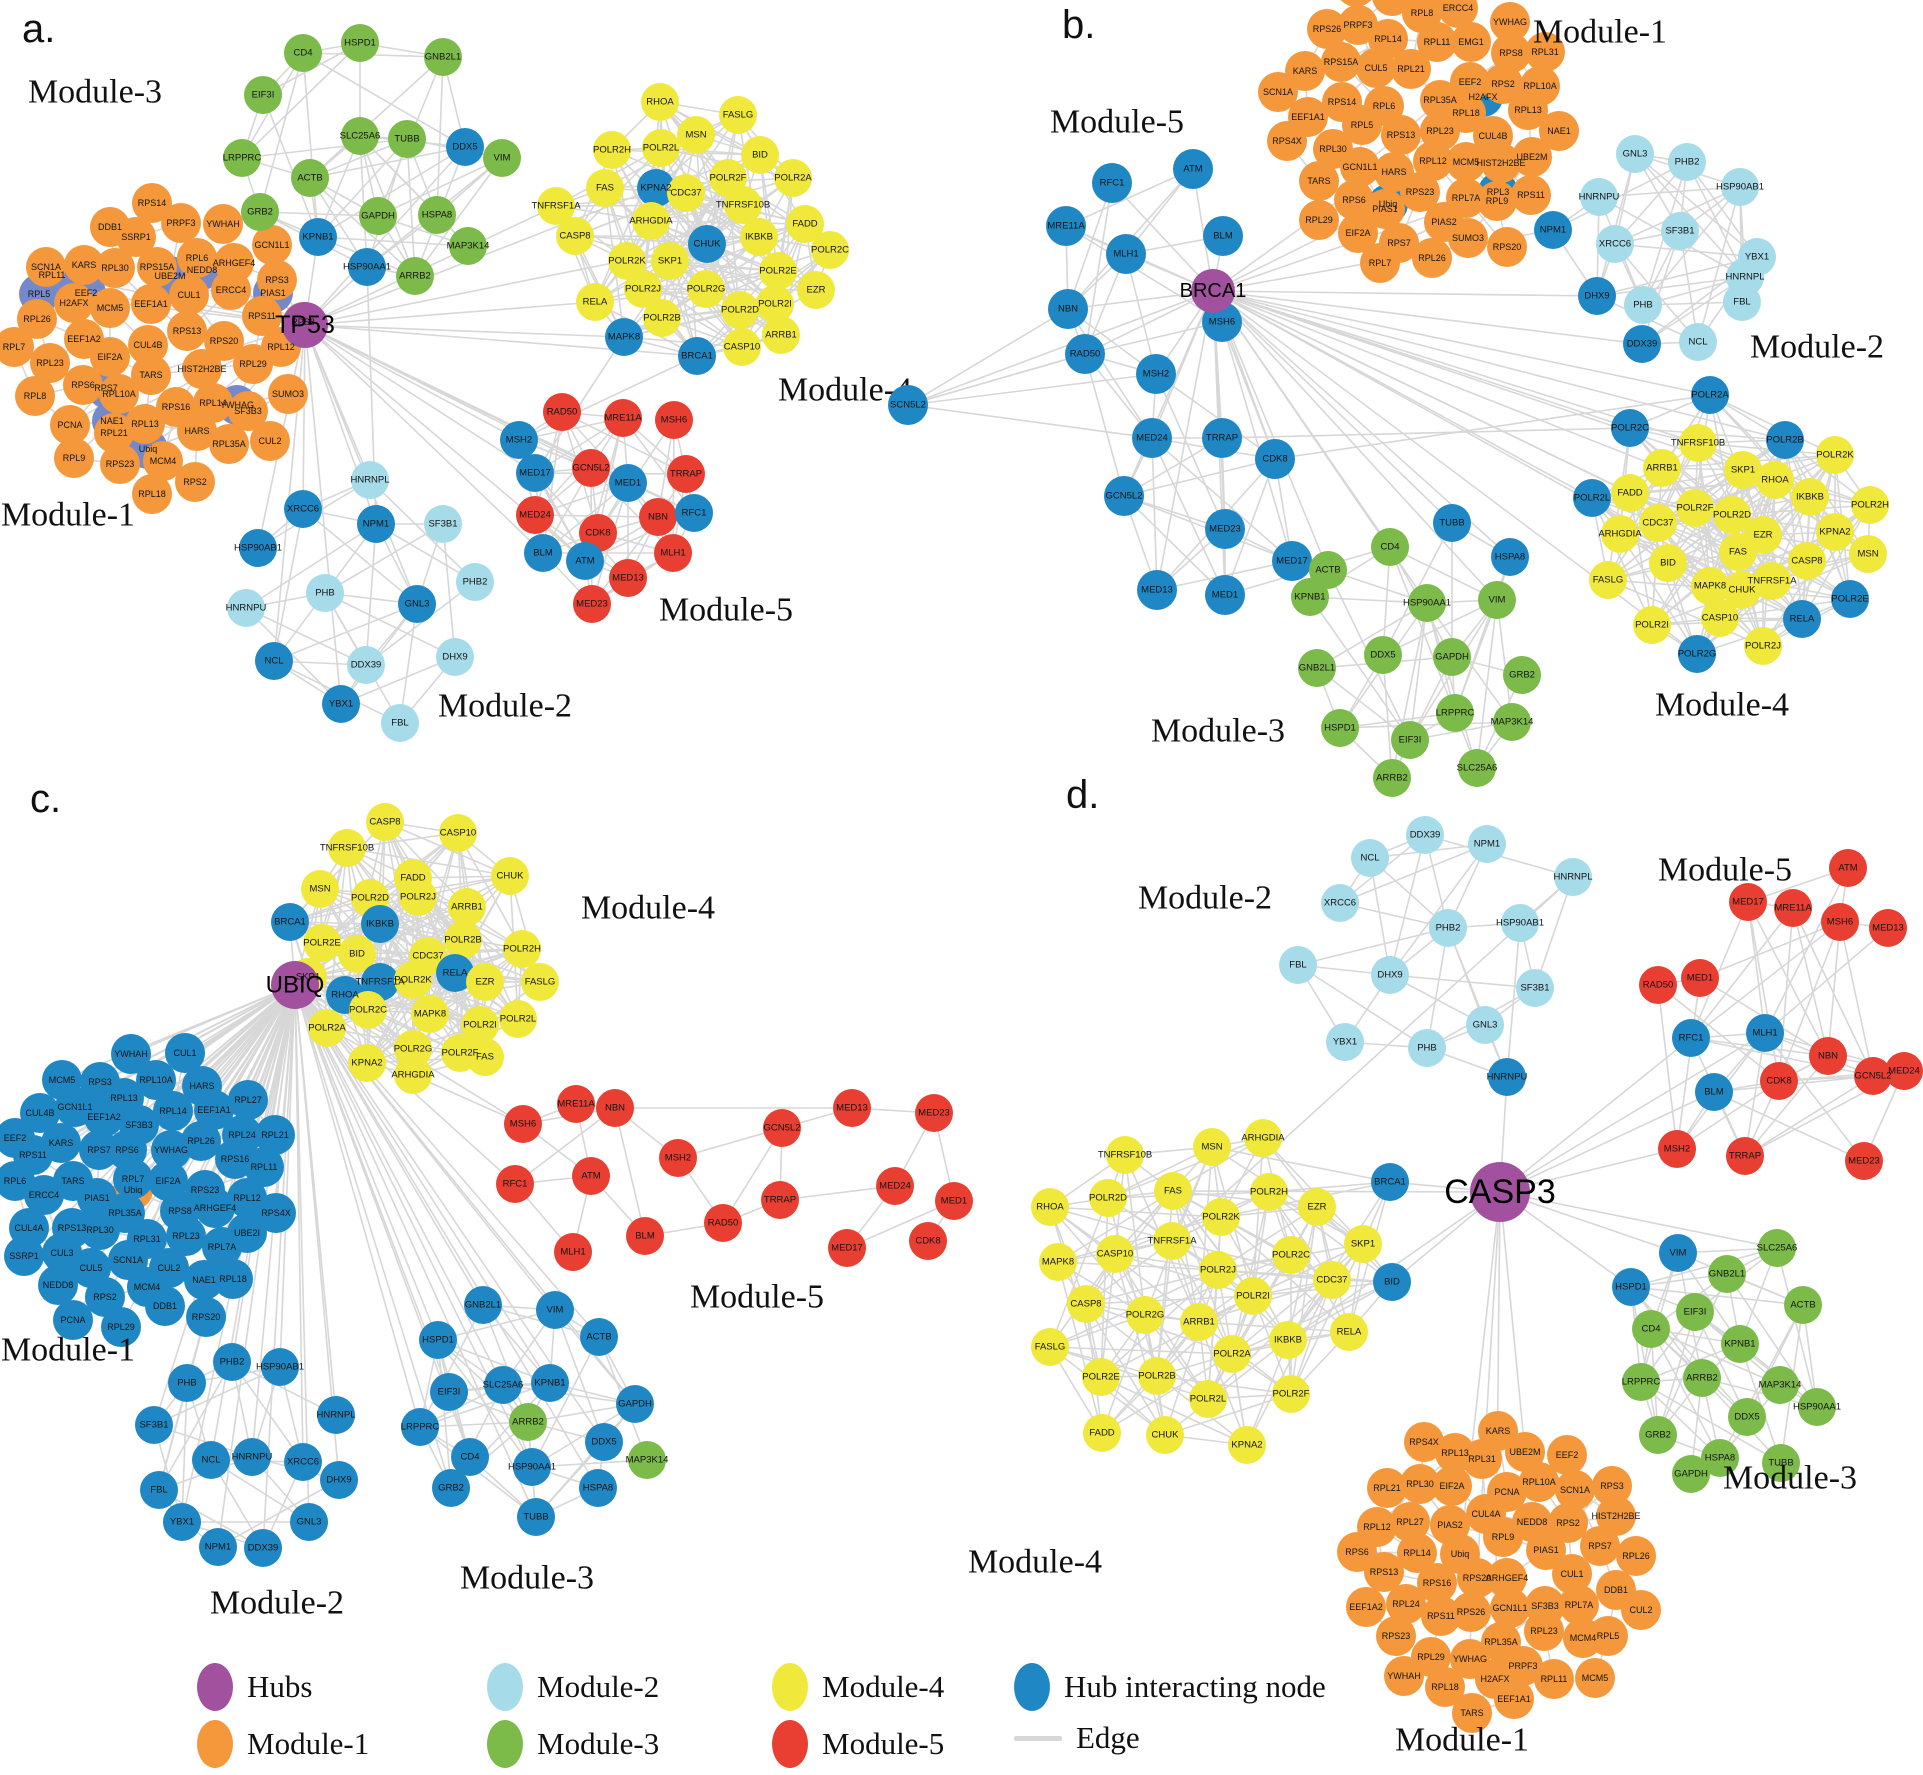 The width and height of the screenshot is (1923, 1775). Describe the element at coordinates (1780, 1463) in the screenshot. I see `node-label-TUBB: TUBB` at that location.